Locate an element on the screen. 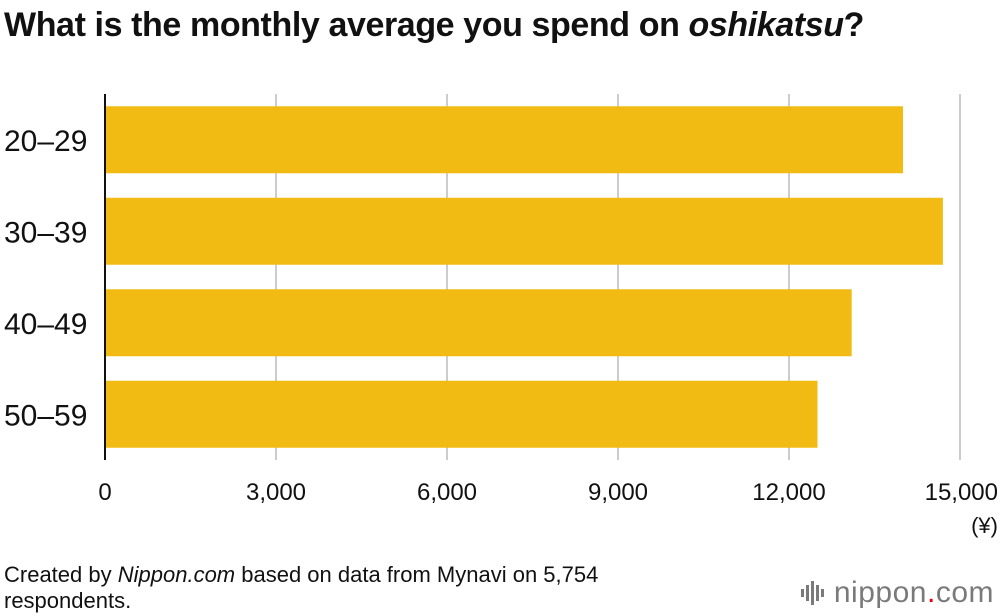  x-tick-label: 6,000 is located at coordinates (447, 492).